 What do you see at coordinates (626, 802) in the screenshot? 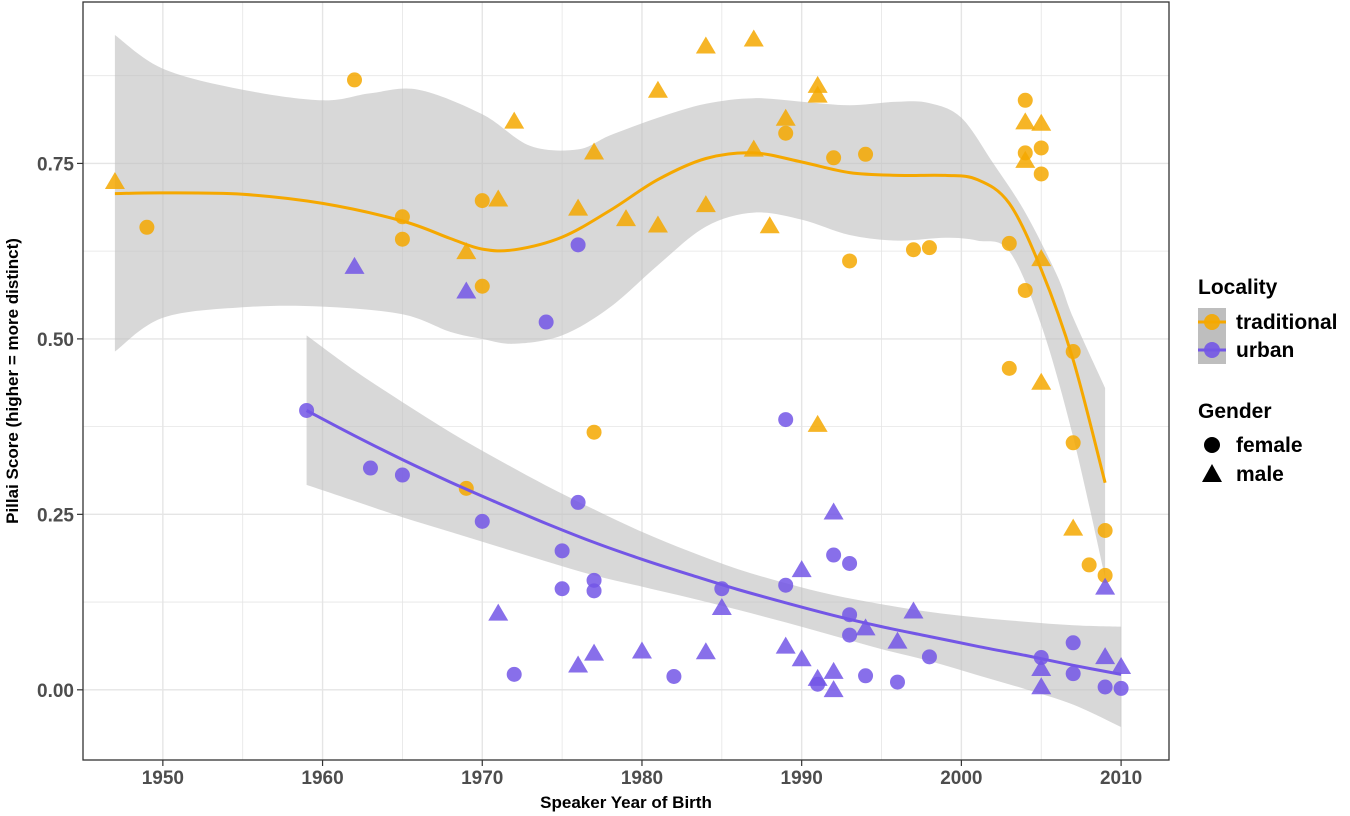
I see `x-axis-title: Speaker Year of Birth` at bounding box center [626, 802].